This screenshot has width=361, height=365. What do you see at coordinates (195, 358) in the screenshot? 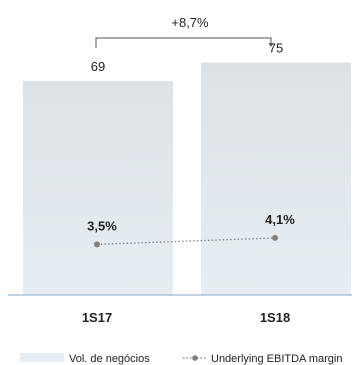
I see `legend-point-marker` at bounding box center [195, 358].